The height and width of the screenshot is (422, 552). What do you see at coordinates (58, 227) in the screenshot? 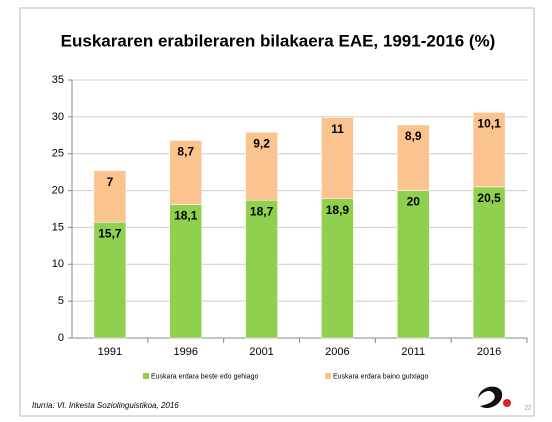
I see `y-tick-label: 15` at bounding box center [58, 227].